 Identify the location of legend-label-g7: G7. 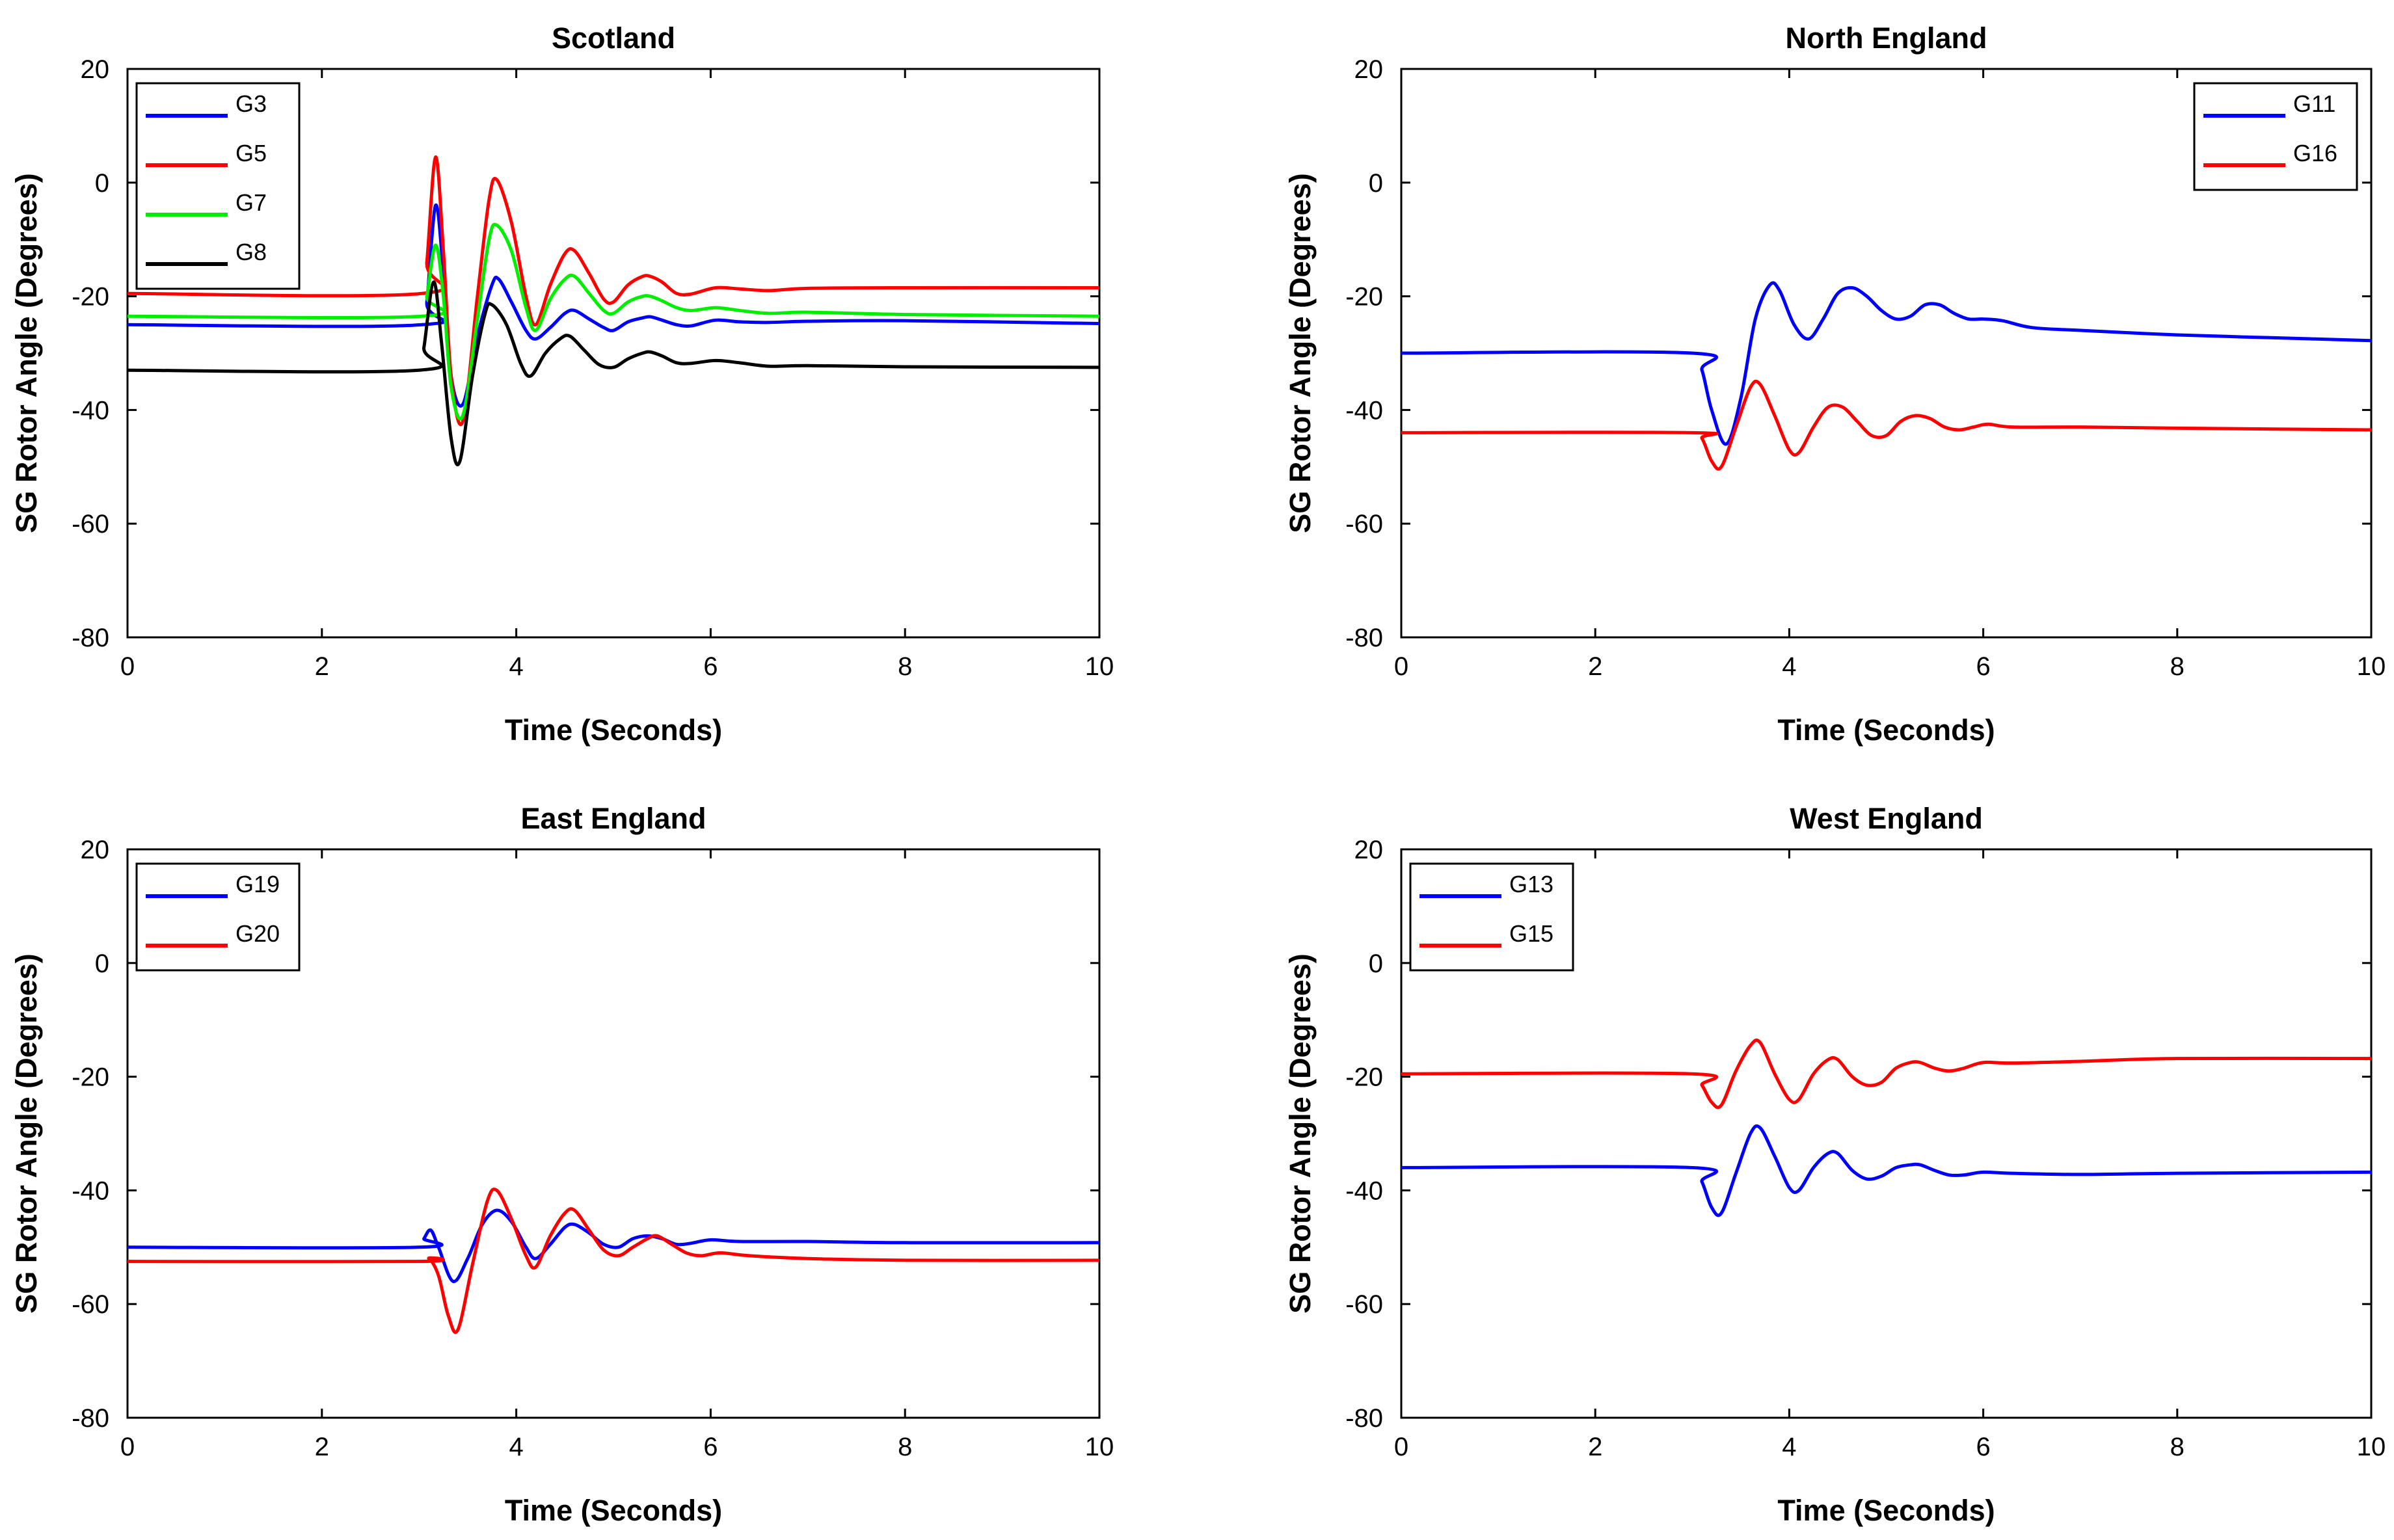
(251, 202).